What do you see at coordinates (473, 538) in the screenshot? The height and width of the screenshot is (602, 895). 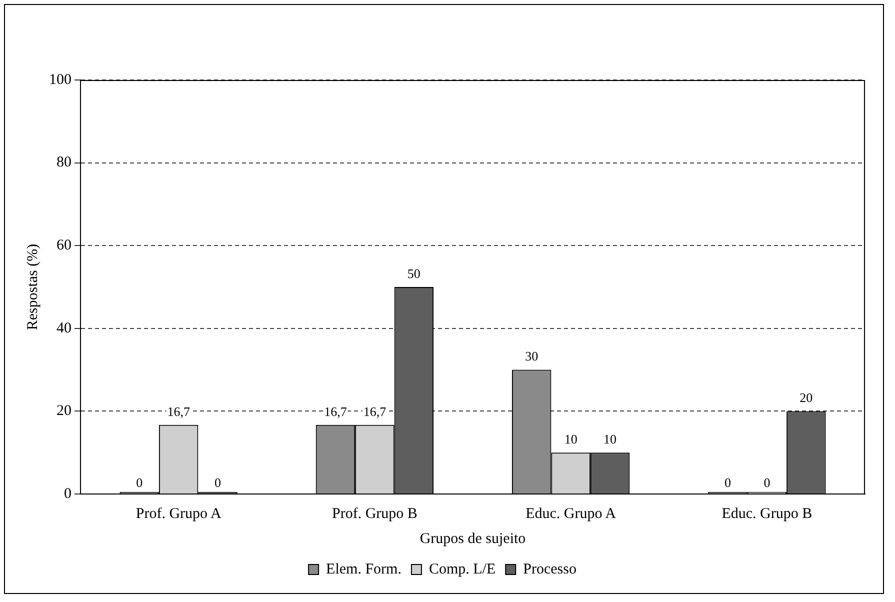 I see `x-axis-title: Grupos de sujeito` at bounding box center [473, 538].